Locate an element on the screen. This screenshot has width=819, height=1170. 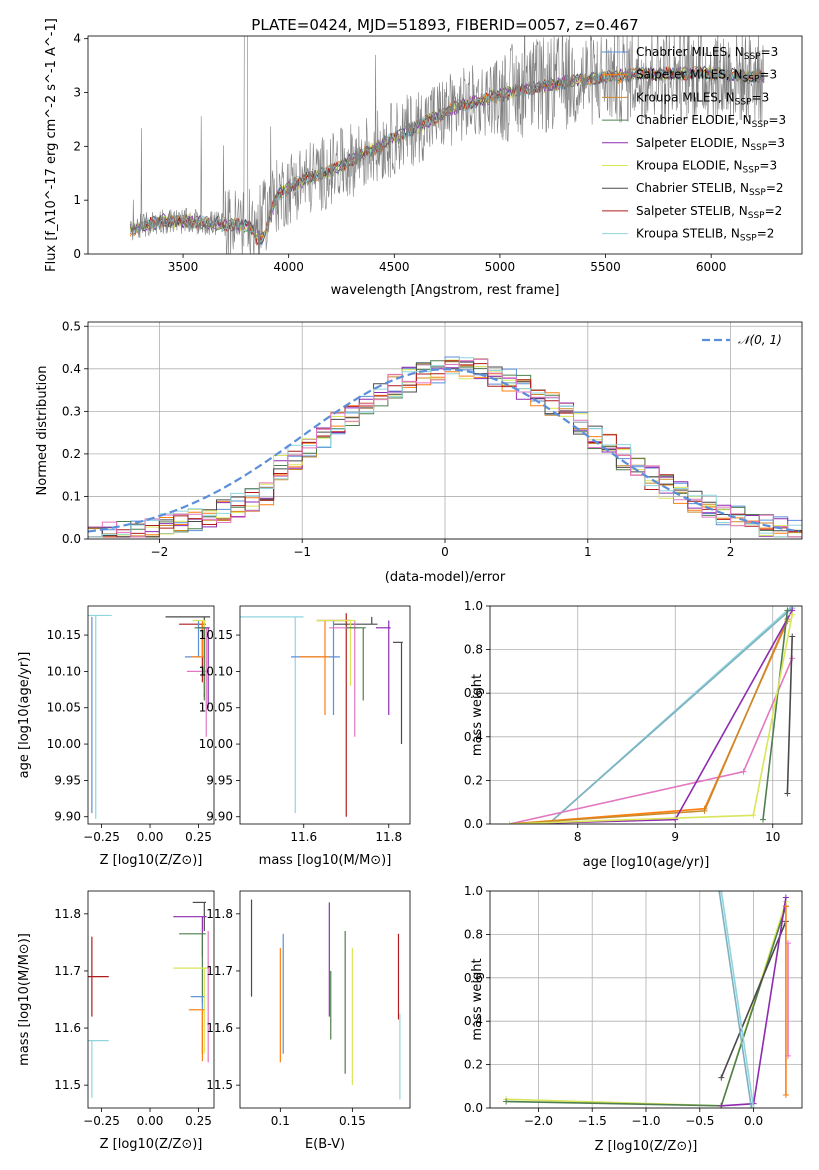
x-axis-label: Z [log10(Z/Z⊙)] is located at coordinates (151, 860).